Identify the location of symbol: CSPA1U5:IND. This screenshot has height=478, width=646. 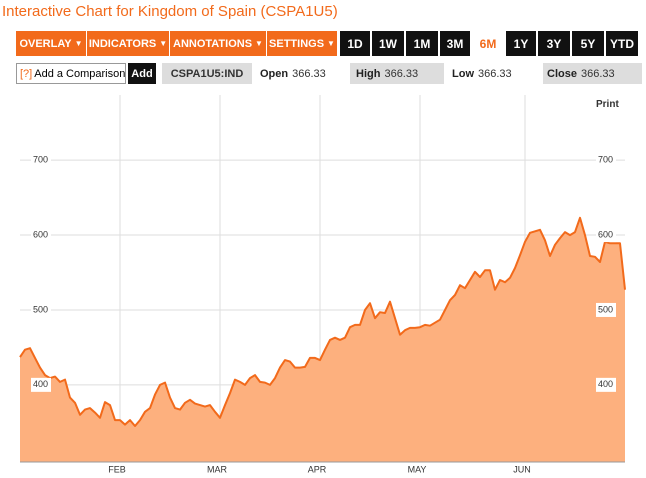
(207, 73).